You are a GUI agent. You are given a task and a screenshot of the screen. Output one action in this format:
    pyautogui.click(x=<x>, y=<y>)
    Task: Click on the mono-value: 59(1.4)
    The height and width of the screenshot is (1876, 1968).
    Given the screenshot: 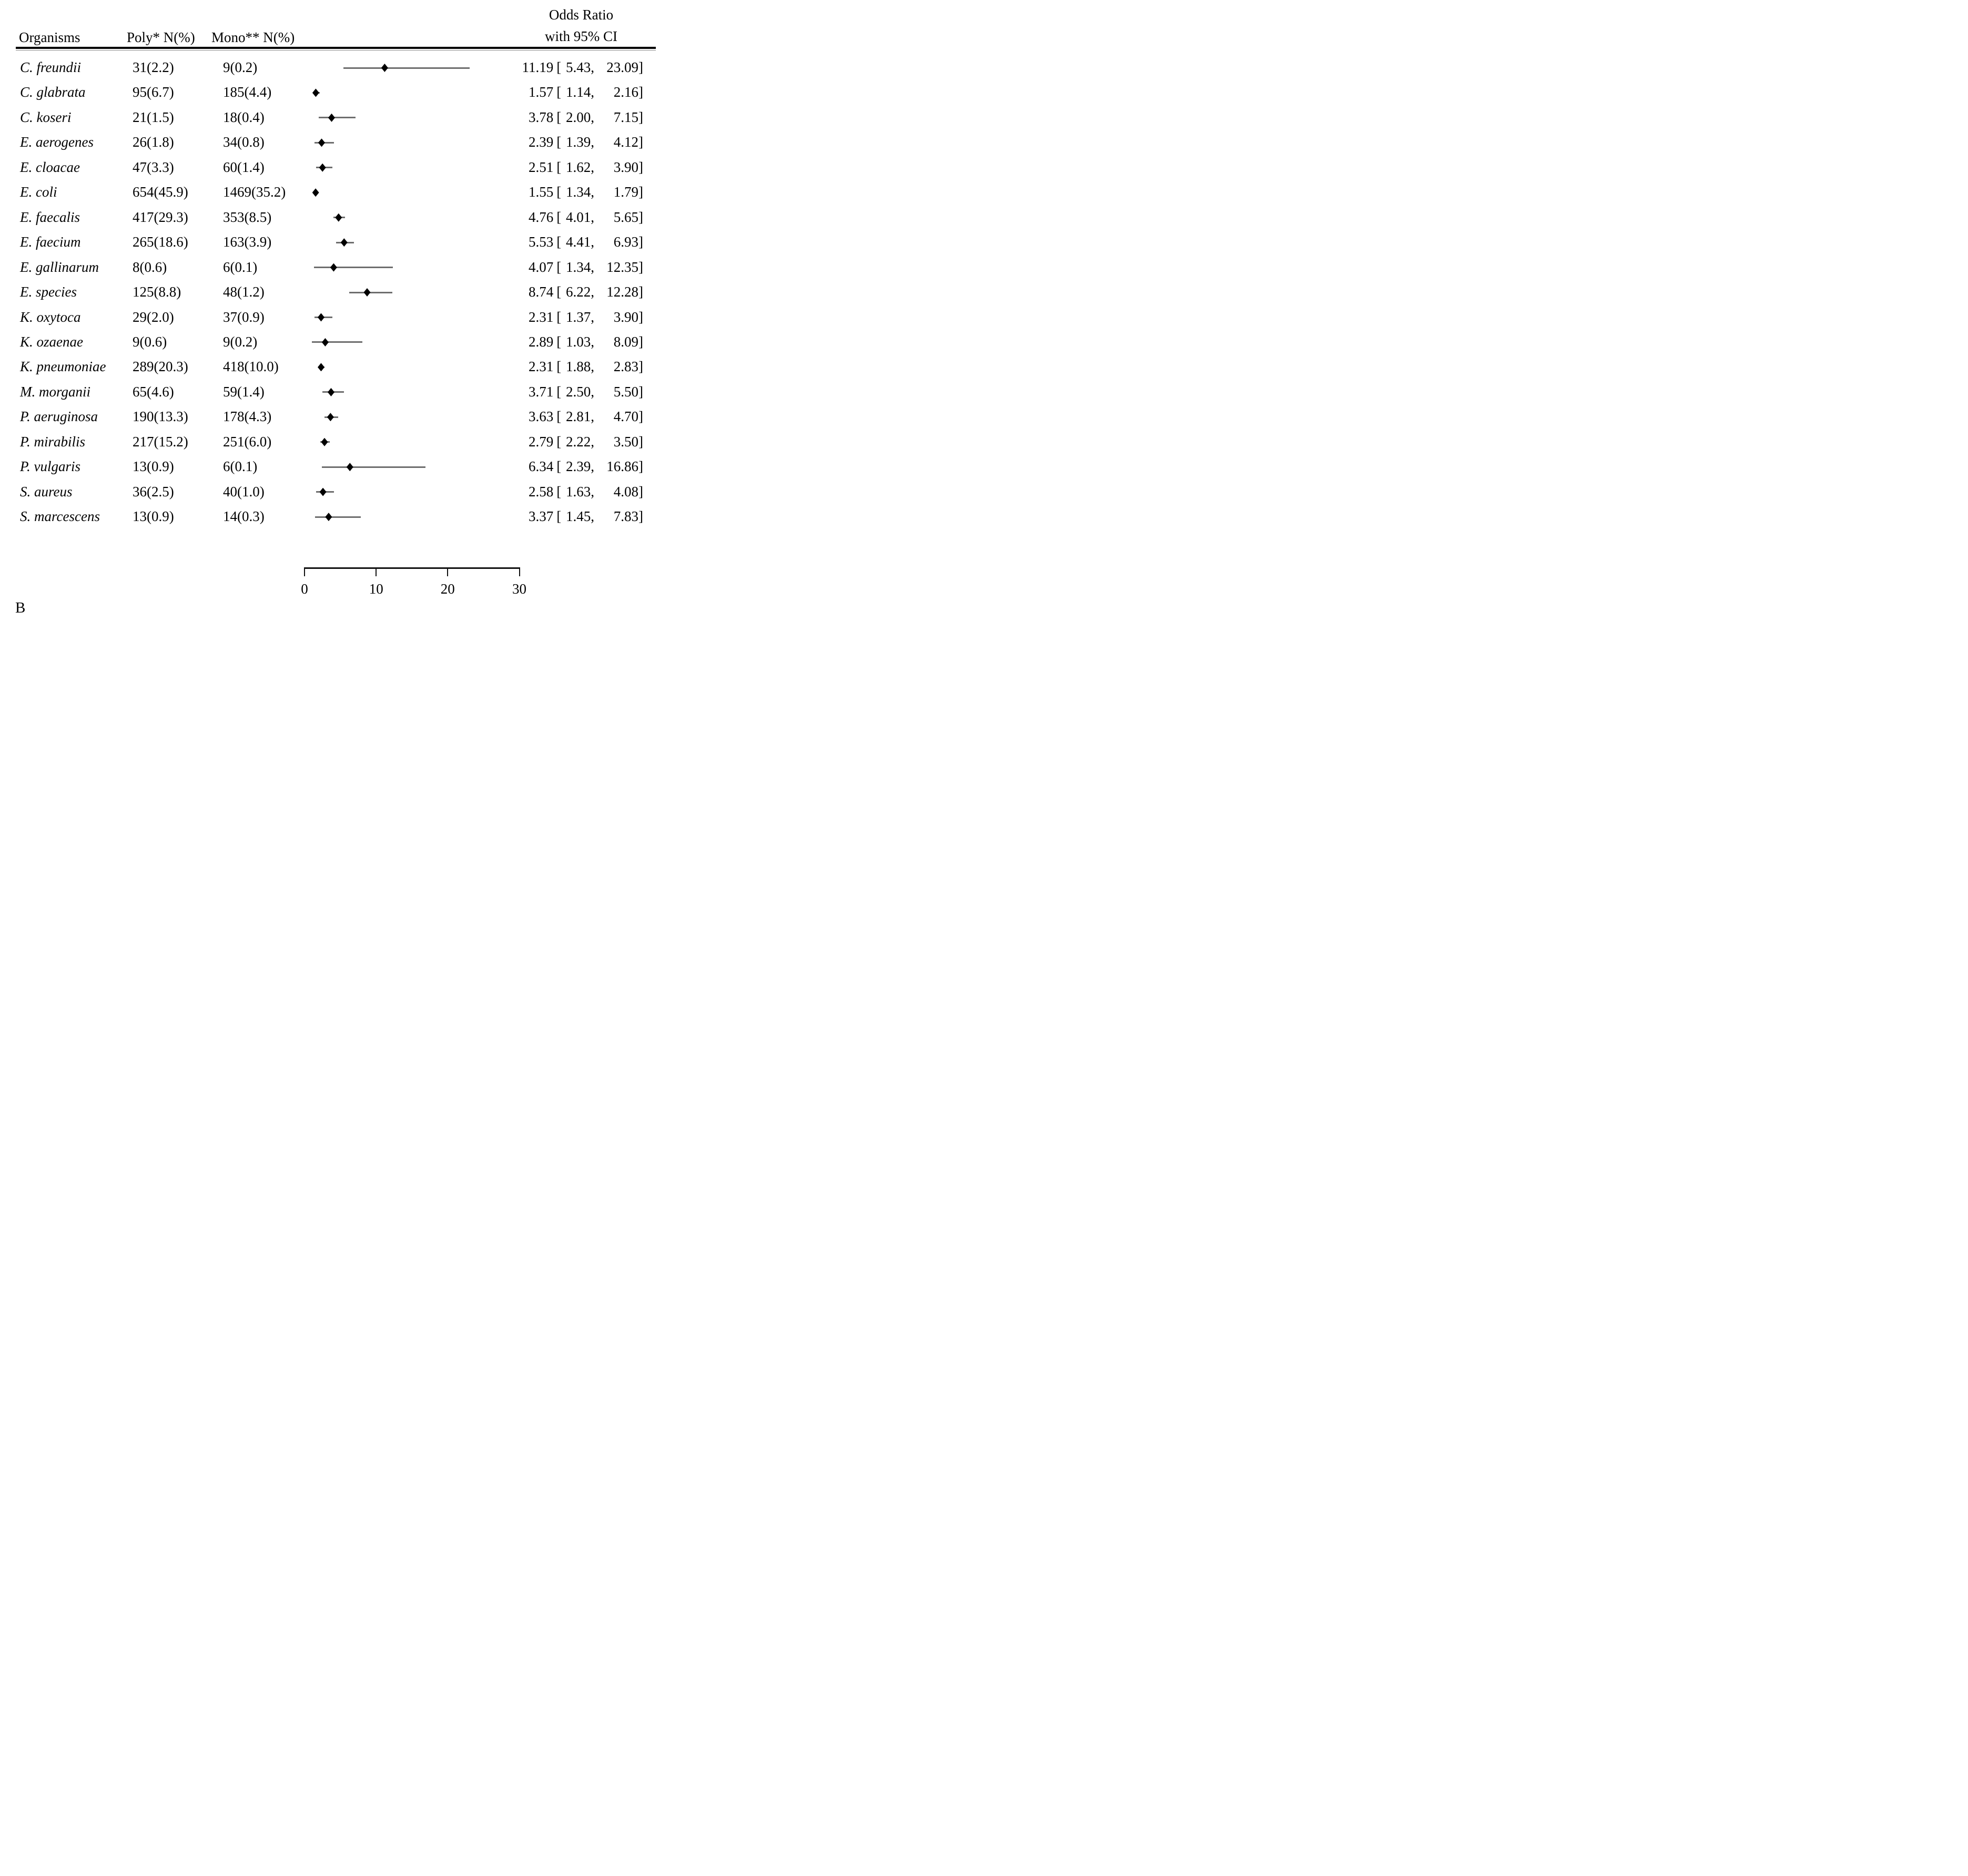 What is the action you would take?
    pyautogui.click(x=244, y=391)
    